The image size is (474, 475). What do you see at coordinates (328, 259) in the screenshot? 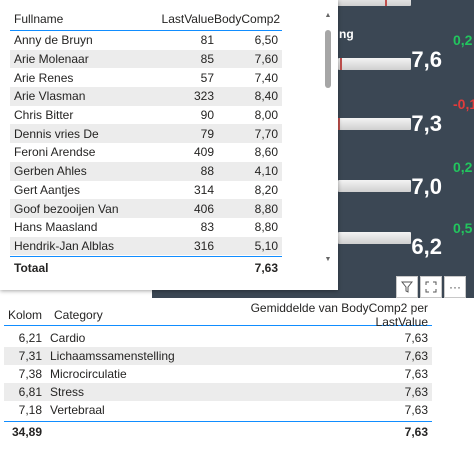
I see `scroll-down-icon: ▼` at bounding box center [328, 259].